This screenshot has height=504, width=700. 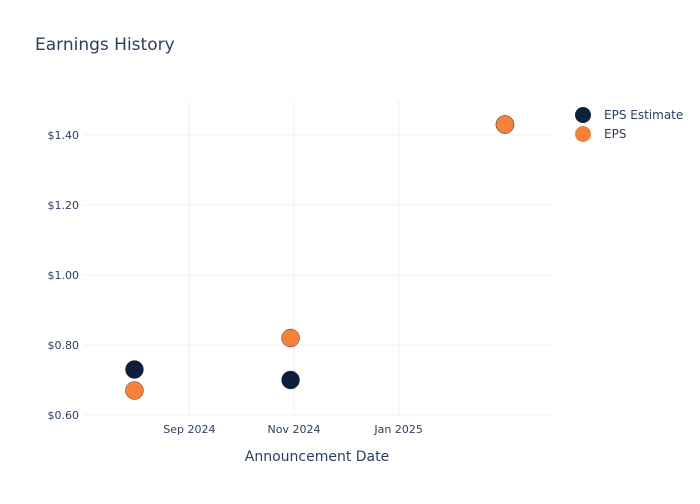 What do you see at coordinates (64, 205) in the screenshot?
I see `y-tick-label: $1.20` at bounding box center [64, 205].